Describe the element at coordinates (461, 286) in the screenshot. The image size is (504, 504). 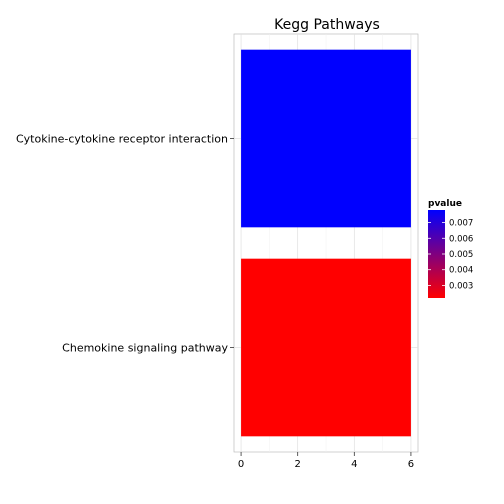
I see `legend-label: 0.003` at that location.